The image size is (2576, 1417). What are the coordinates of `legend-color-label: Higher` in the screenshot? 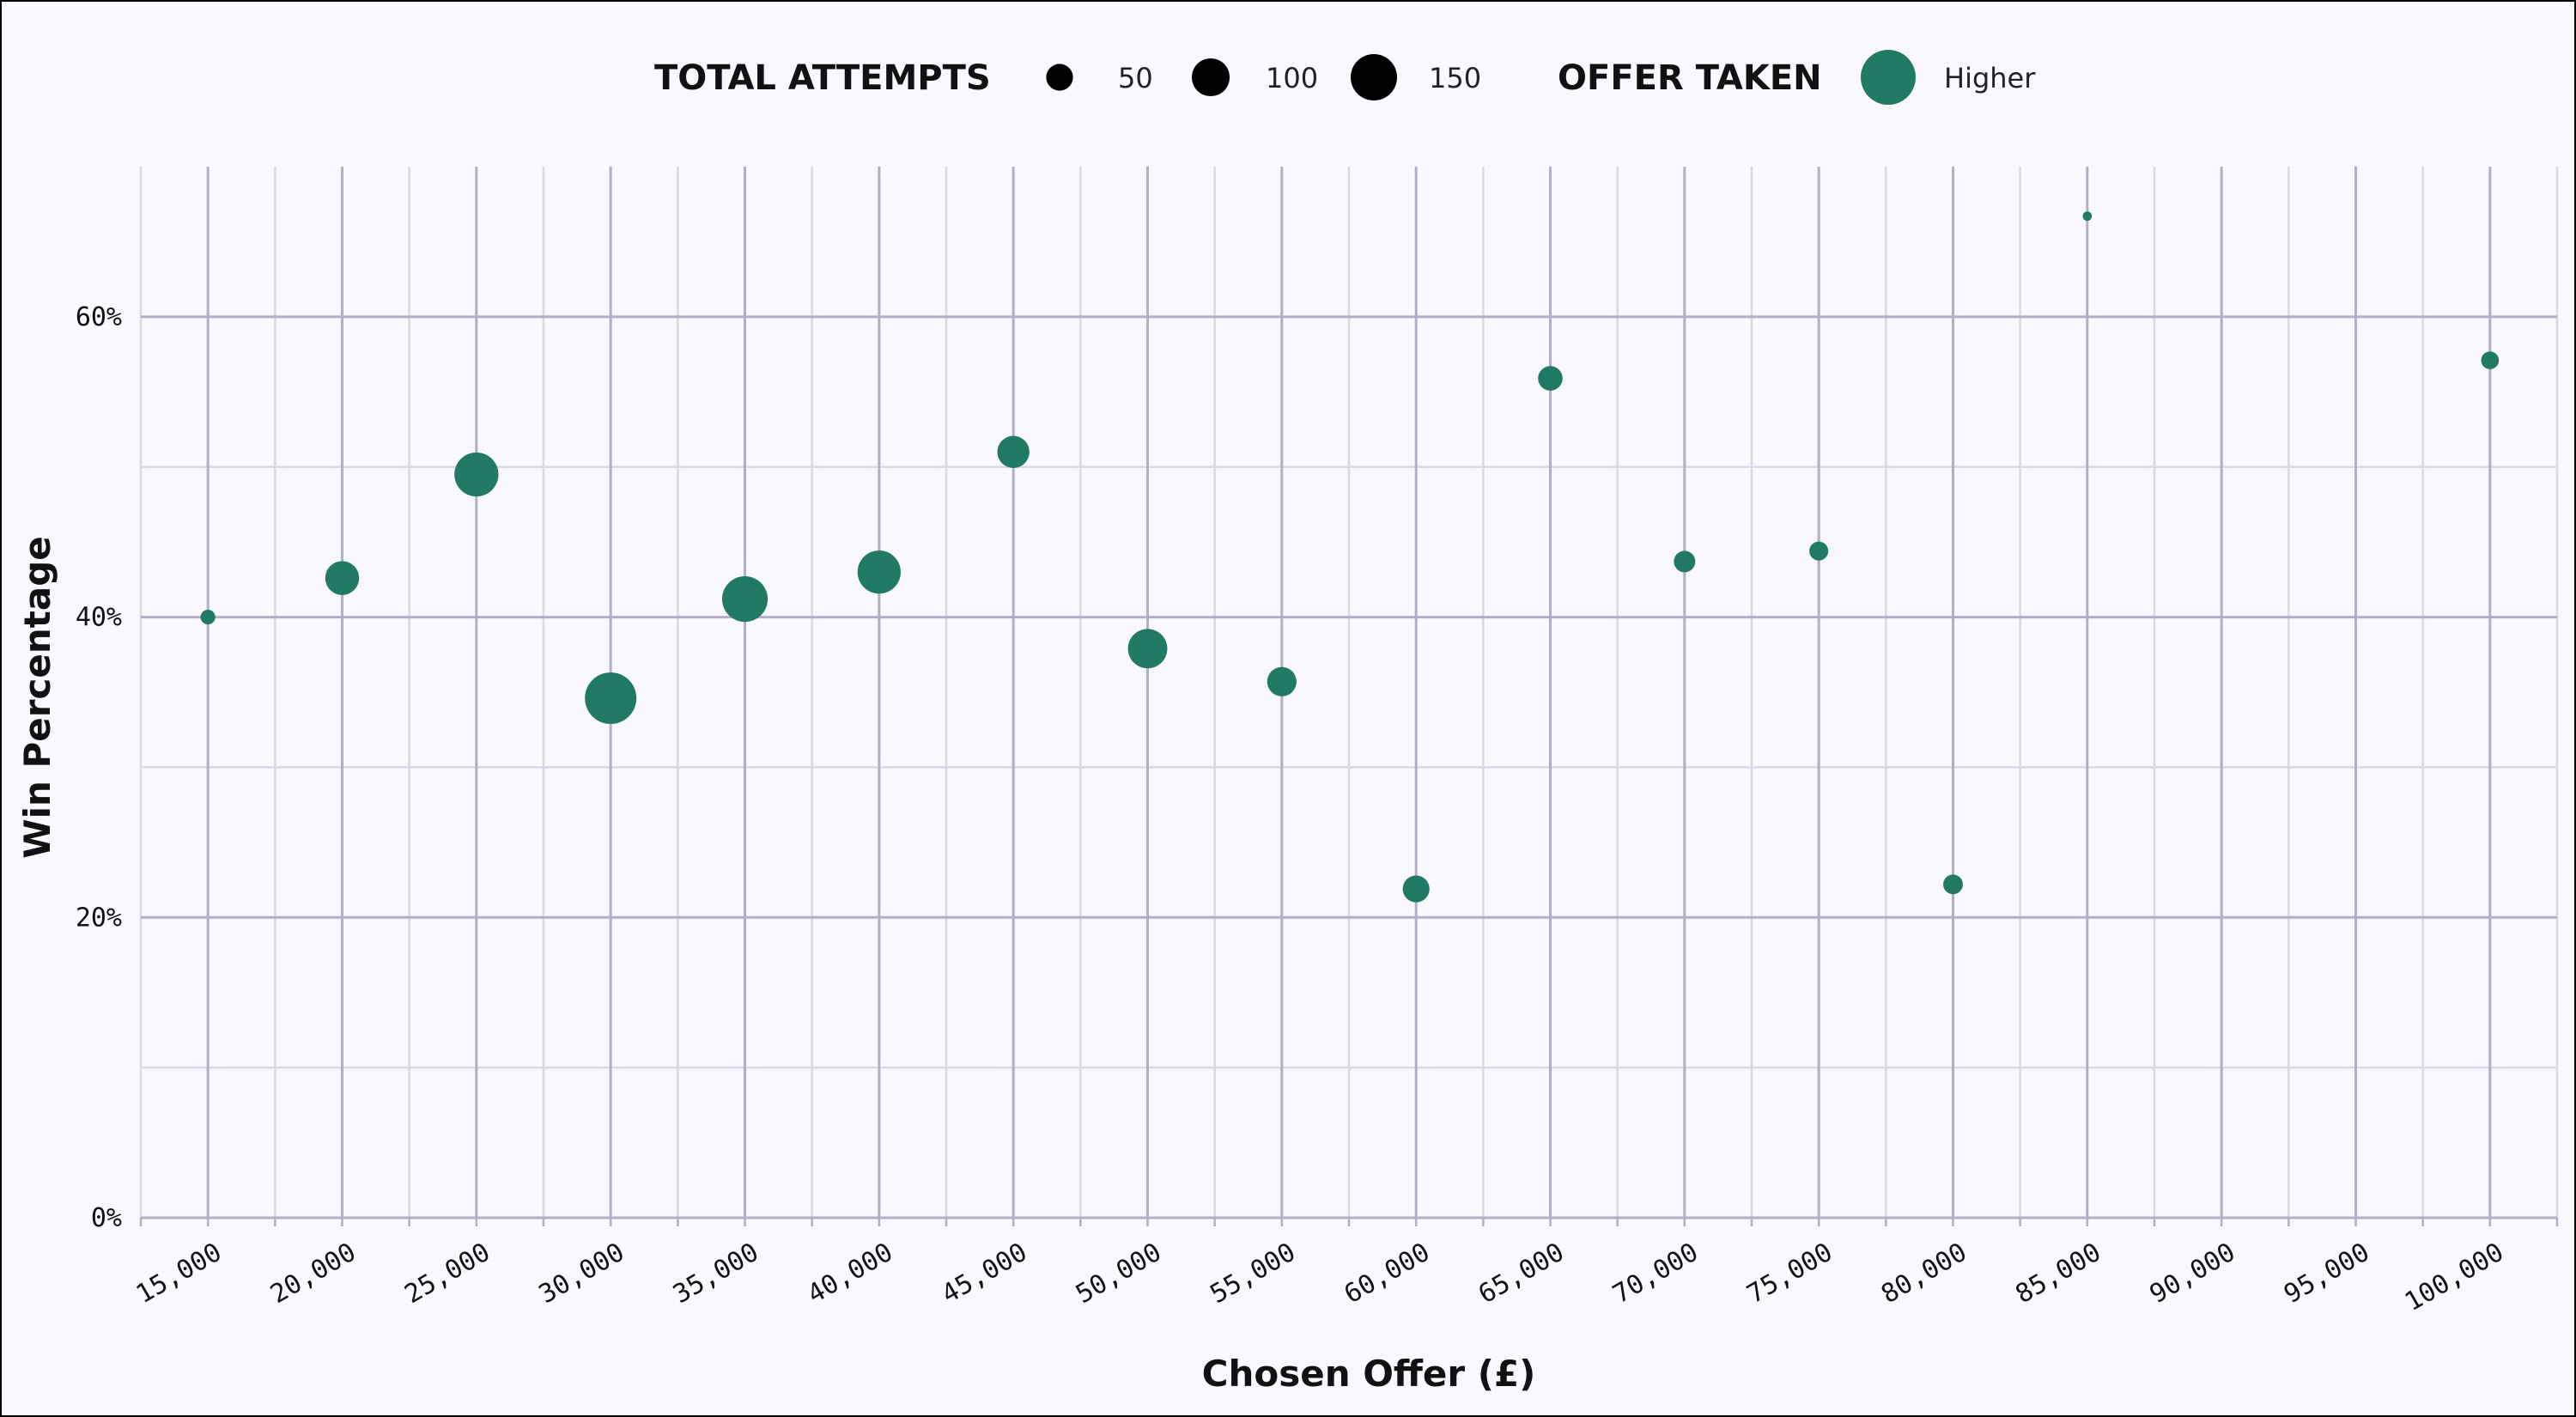 It's located at (1990, 78).